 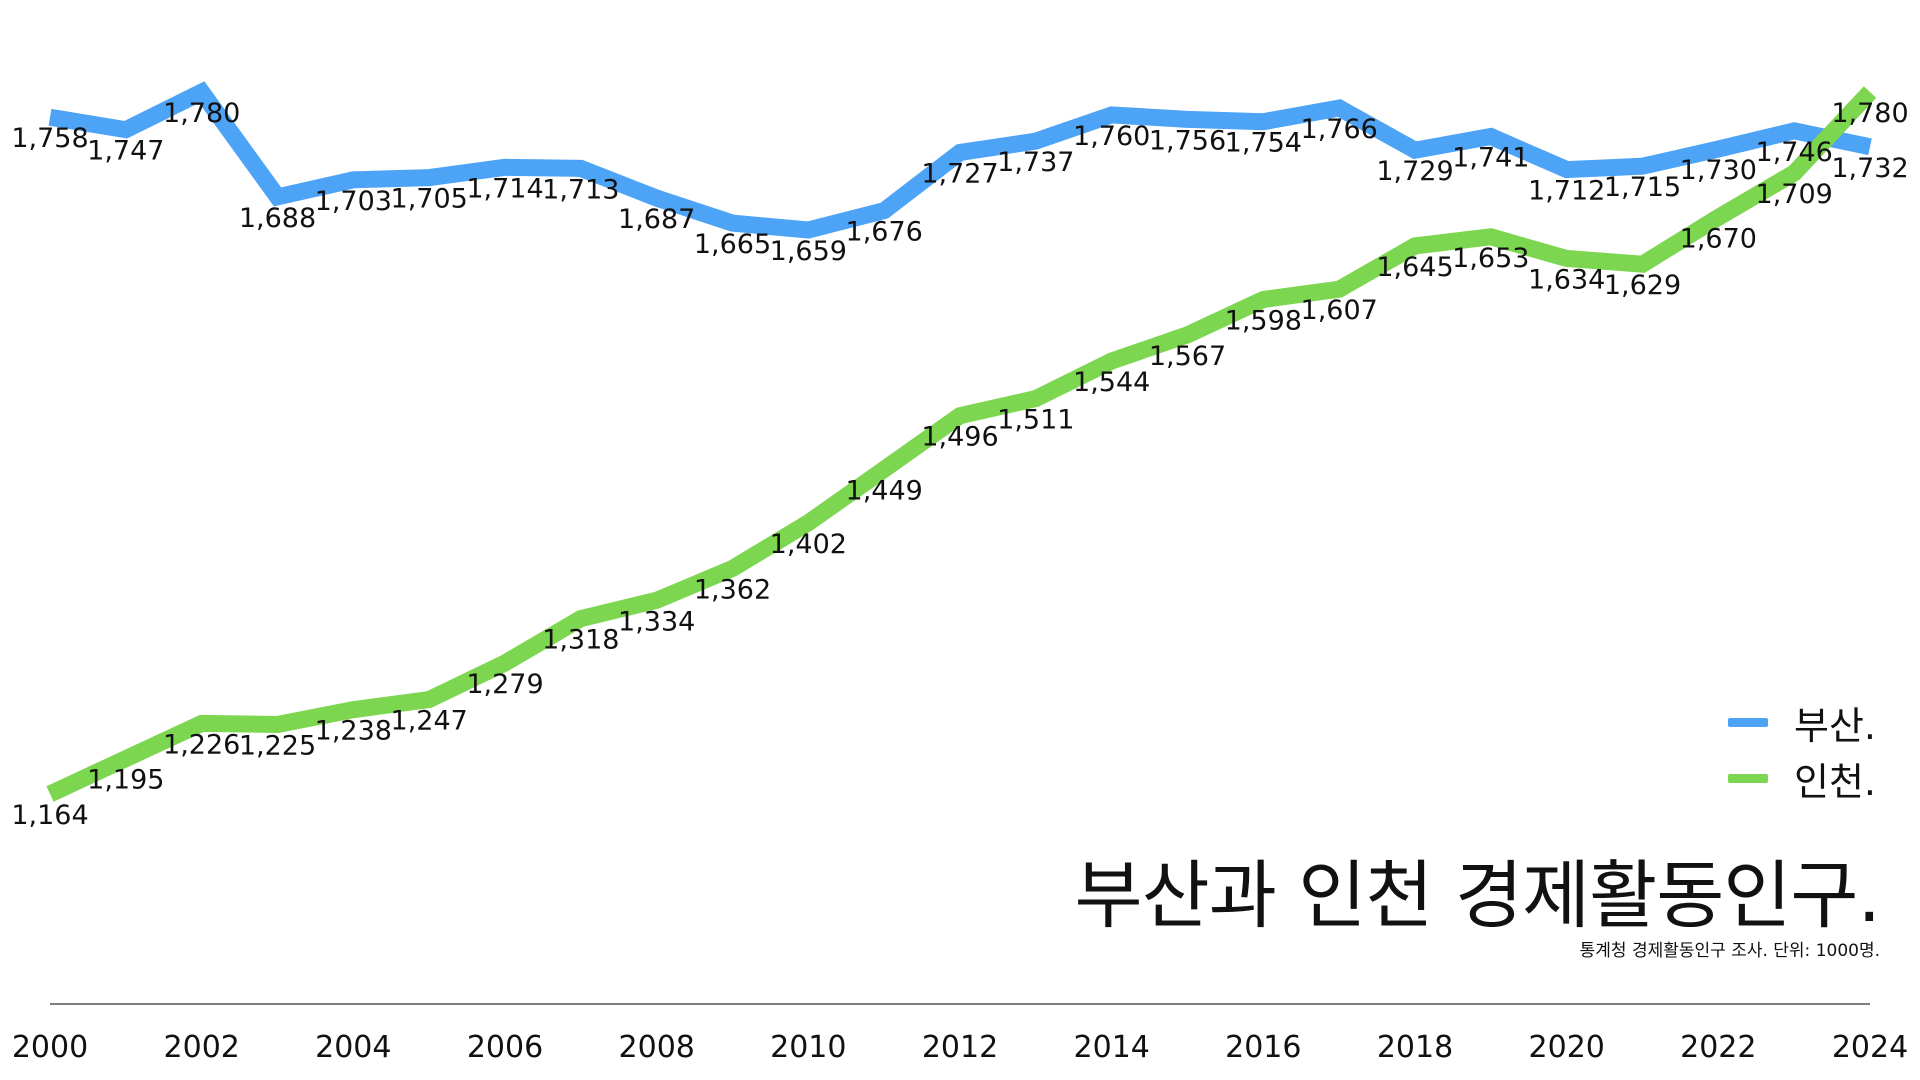 What do you see at coordinates (1490, 158) in the screenshot?
I see `data-label-busan: 1,741` at bounding box center [1490, 158].